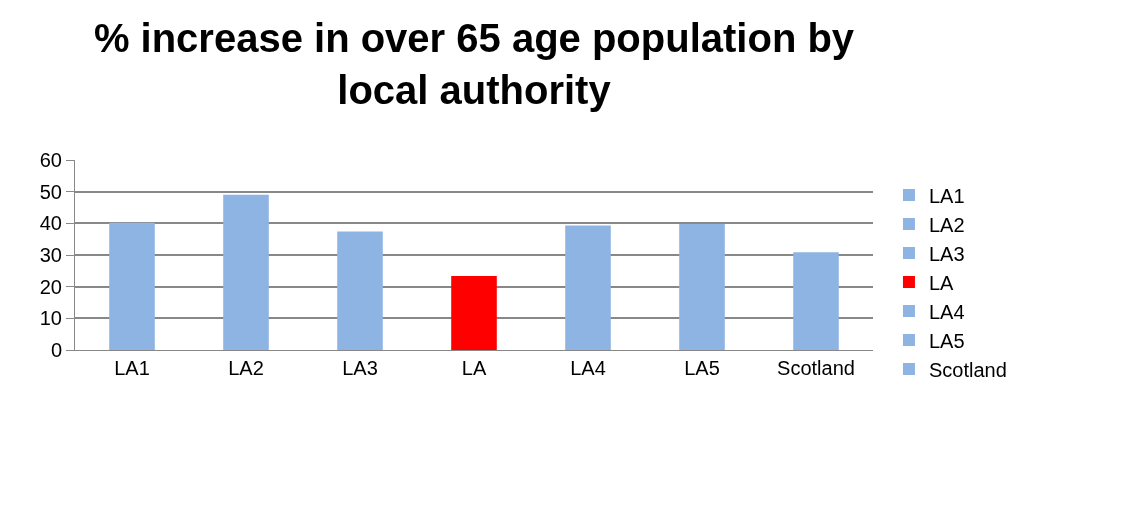 This screenshot has width=1123, height=516. I want to click on legend-label: LA5, so click(946, 340).